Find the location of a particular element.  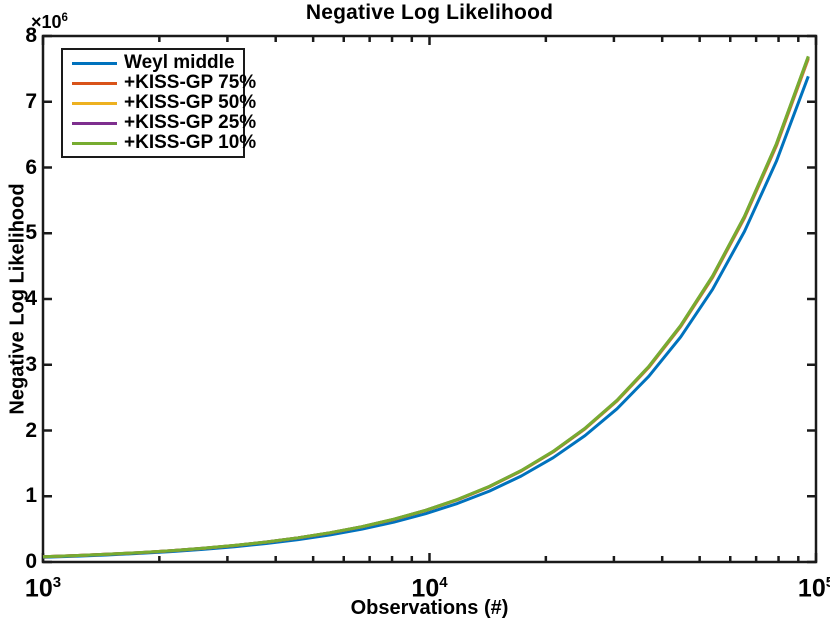

legend-item: +KISS-GP 10% is located at coordinates (164, 143).